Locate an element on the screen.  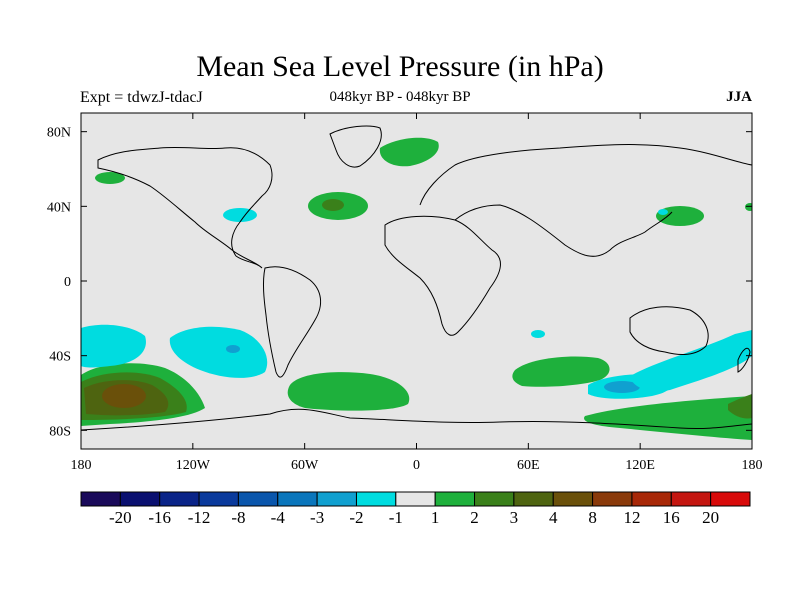
lon-tick-label: 60W is located at coordinates (305, 465).